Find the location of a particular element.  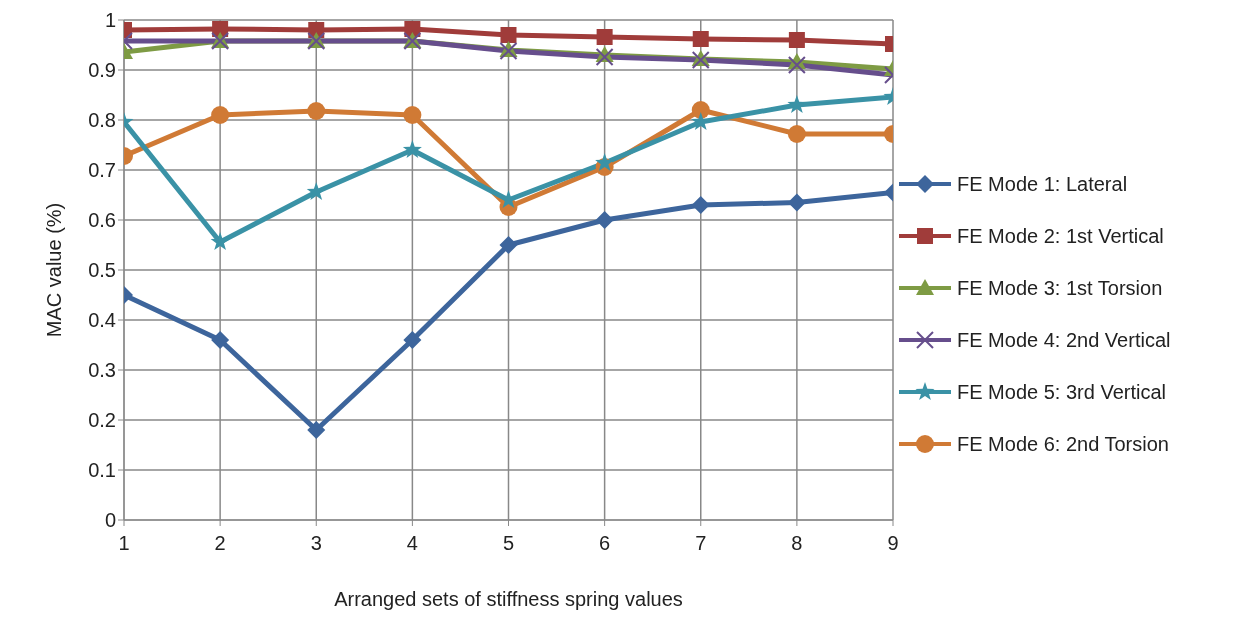

y-tick-label: 0.9 is located at coordinates (102, 70).